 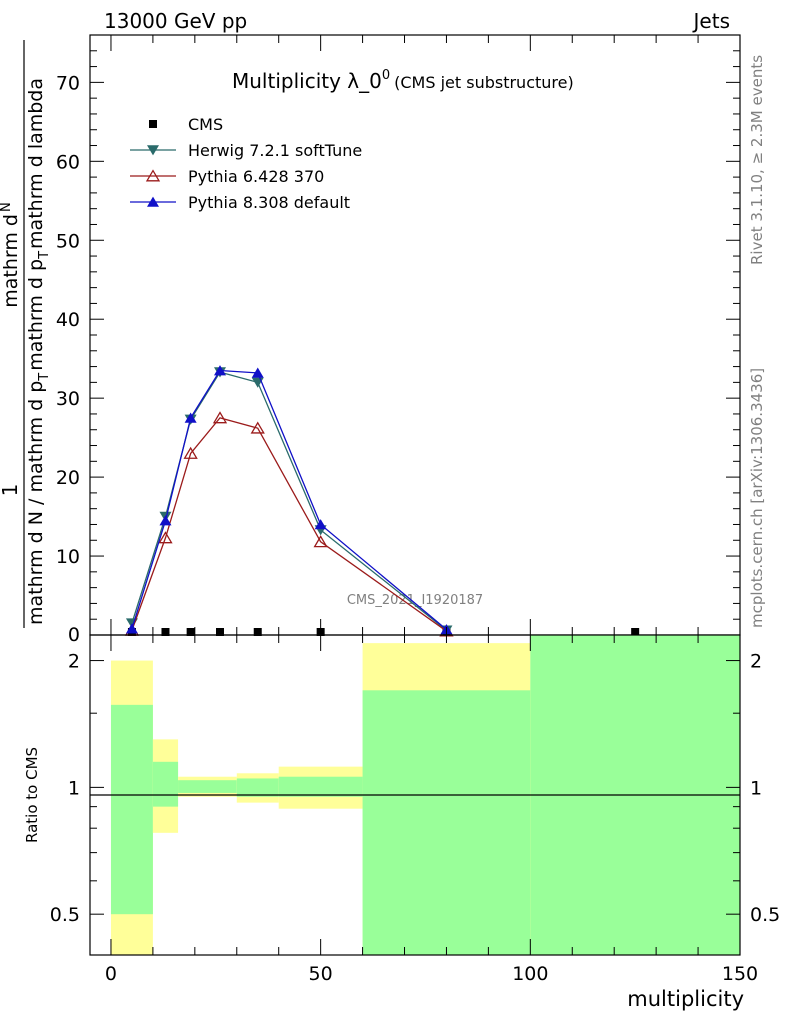 I want to click on ratio-y-tick-label-right: 0.5, so click(x=765, y=915).